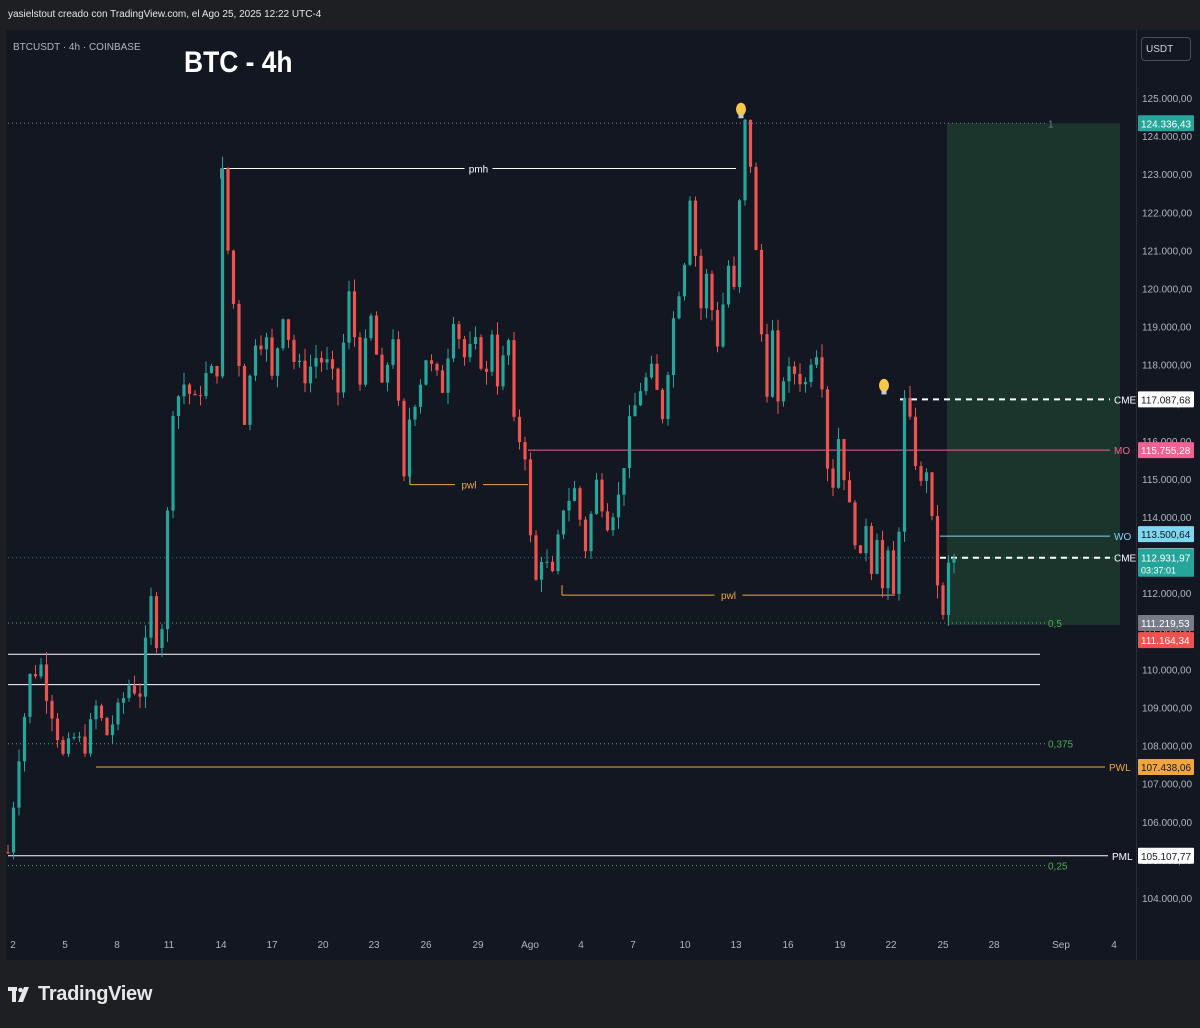  What do you see at coordinates (13, 945) in the screenshot?
I see `x-tick-label: 2` at bounding box center [13, 945].